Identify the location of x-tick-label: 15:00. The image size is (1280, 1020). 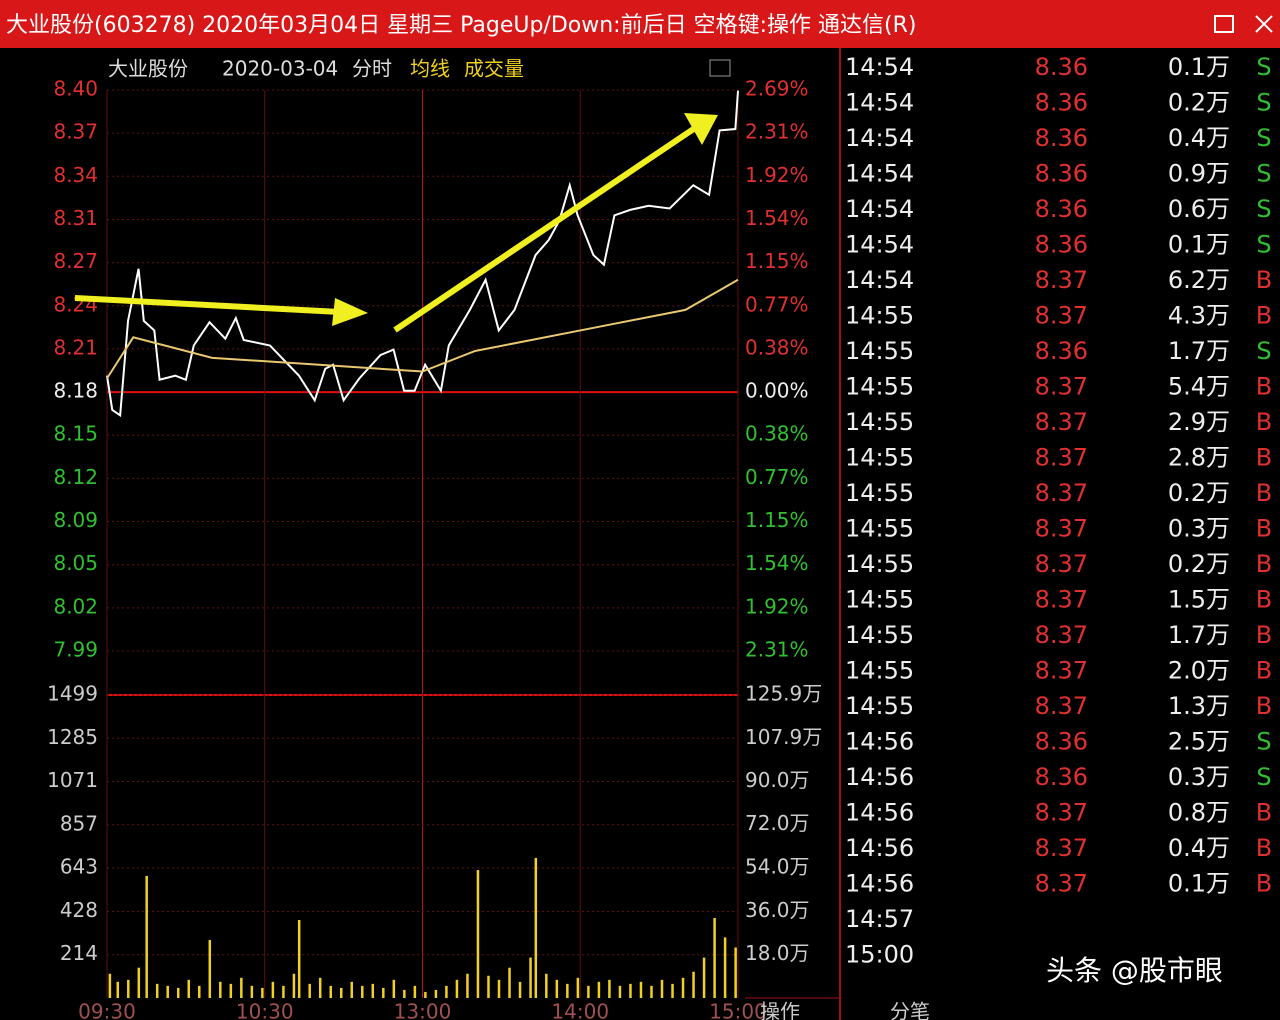
(738, 1010).